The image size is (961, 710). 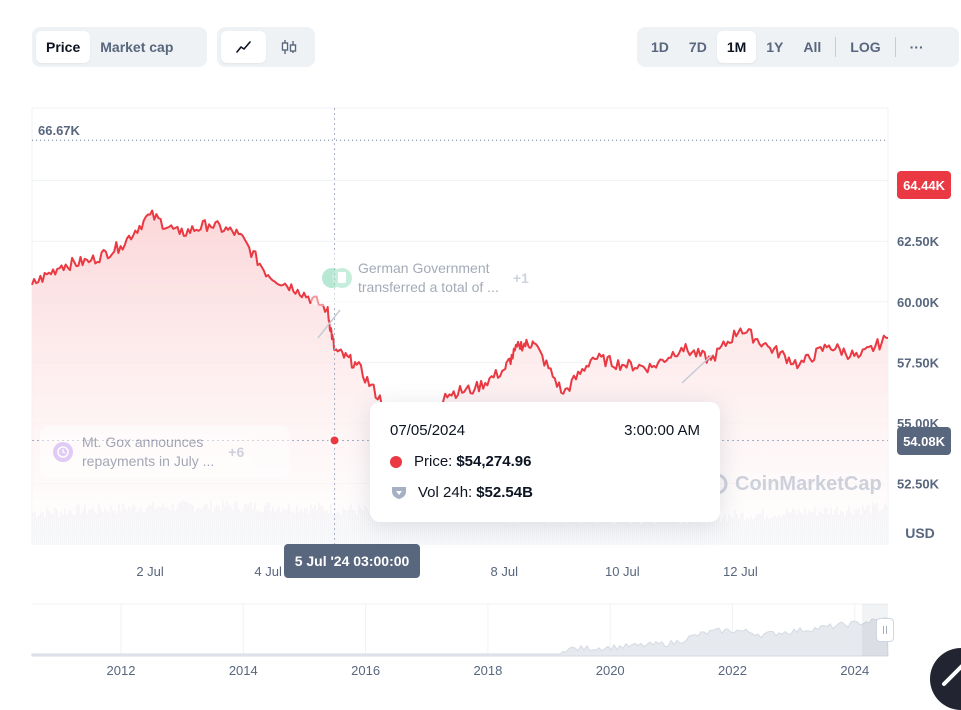 What do you see at coordinates (143, 442) in the screenshot?
I see `event-text-line1: Mt. Gox announces` at bounding box center [143, 442].